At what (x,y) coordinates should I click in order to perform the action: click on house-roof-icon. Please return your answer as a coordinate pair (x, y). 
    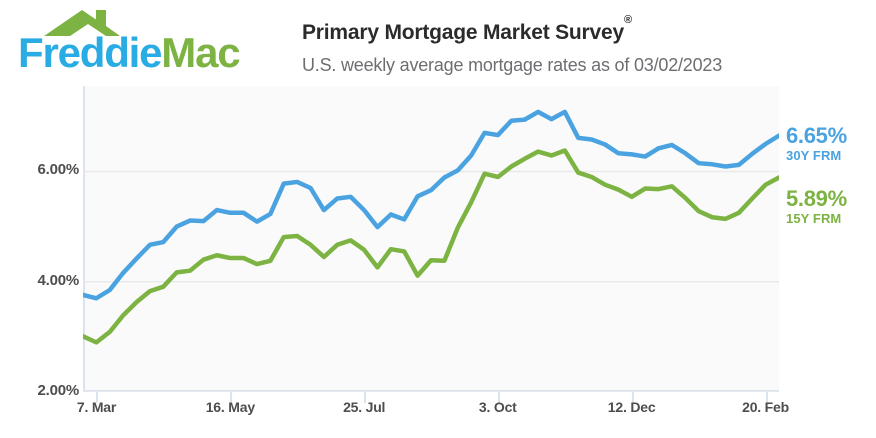
    Looking at the image, I should click on (82, 23).